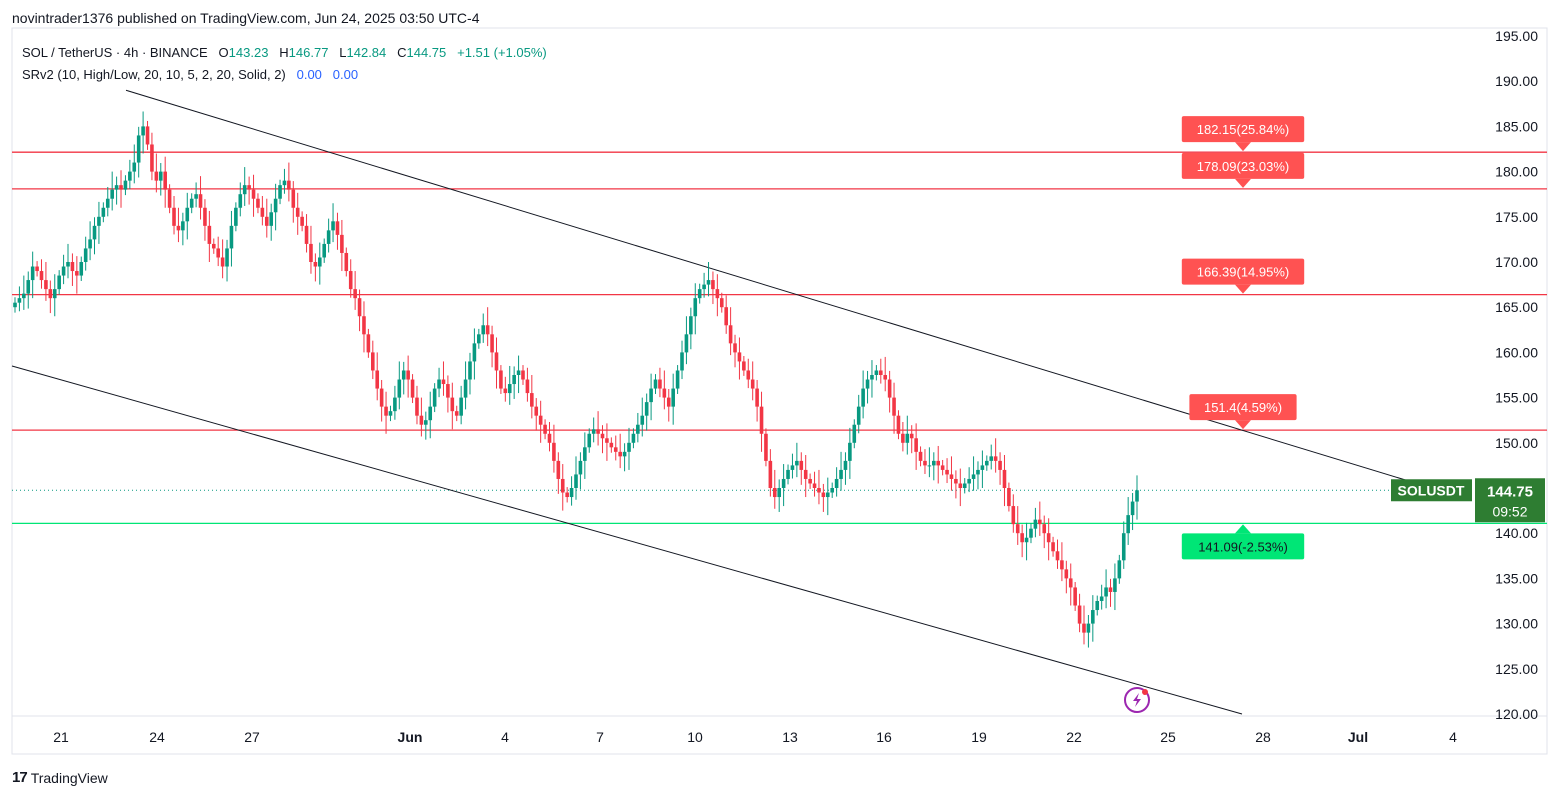  What do you see at coordinates (1516, 714) in the screenshot?
I see `y-tick-label: 120.00` at bounding box center [1516, 714].